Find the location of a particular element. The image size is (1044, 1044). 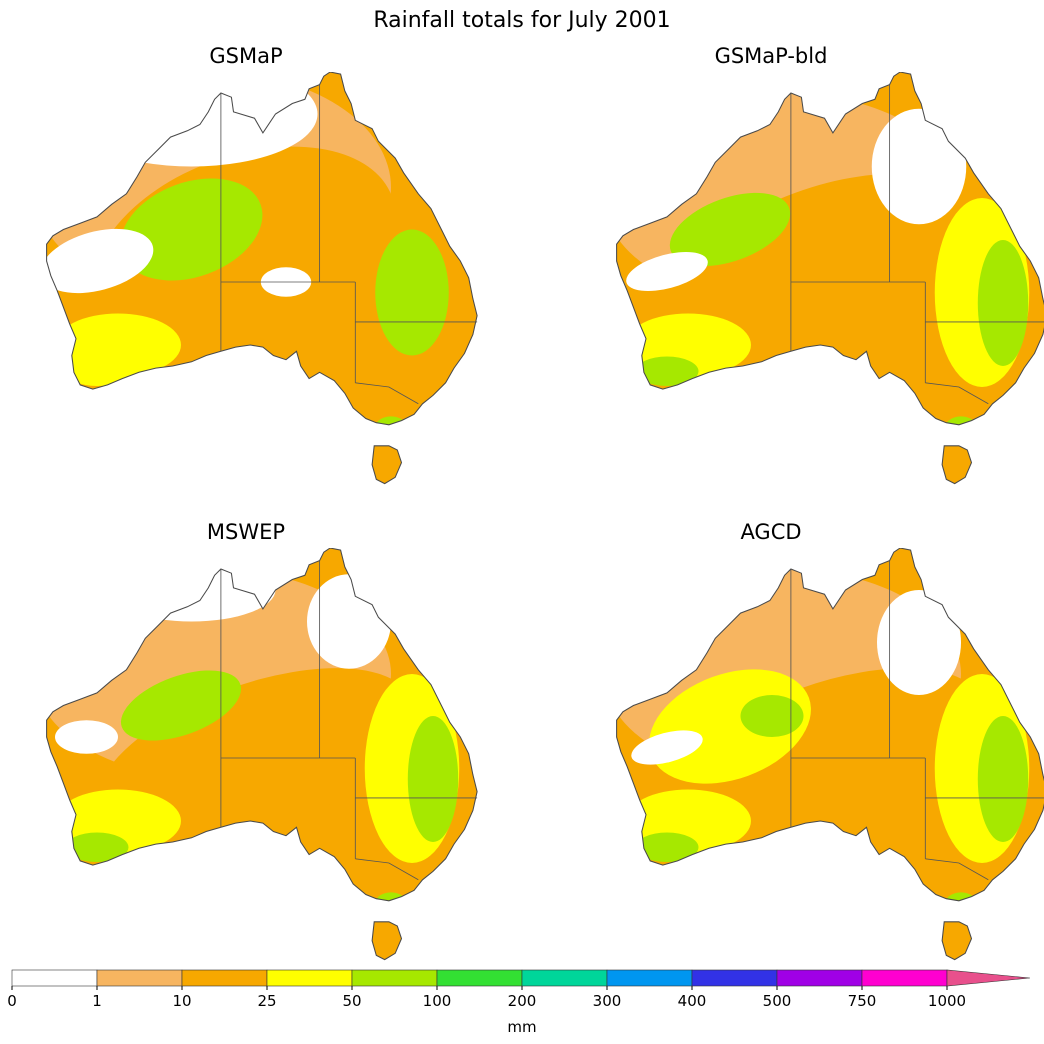

colorbar-tick-label: 200 is located at coordinates (522, 1001).